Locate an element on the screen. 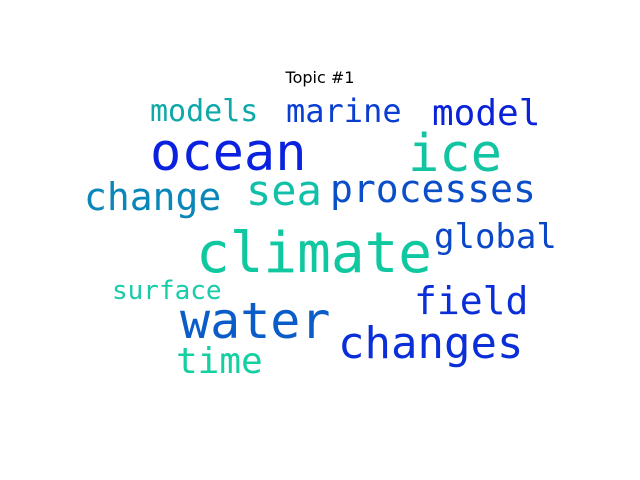 Image resolution: width=640 pixels, height=480 pixels. word-sea: sea is located at coordinates (284, 190).